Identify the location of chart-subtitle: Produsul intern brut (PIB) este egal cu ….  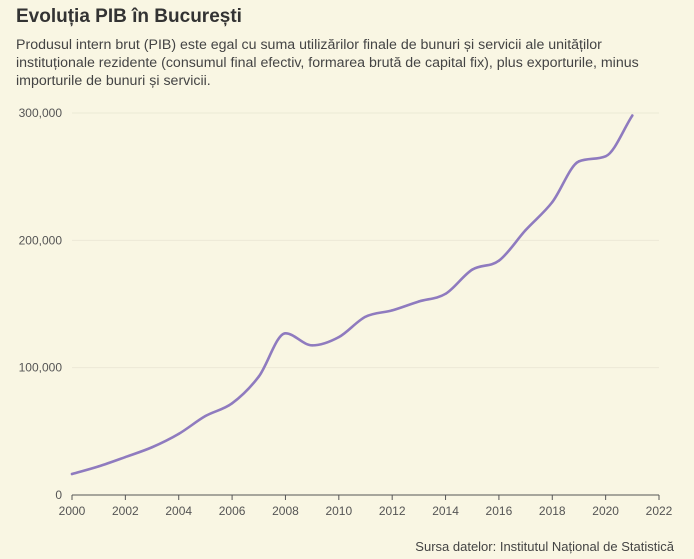
(327, 63).